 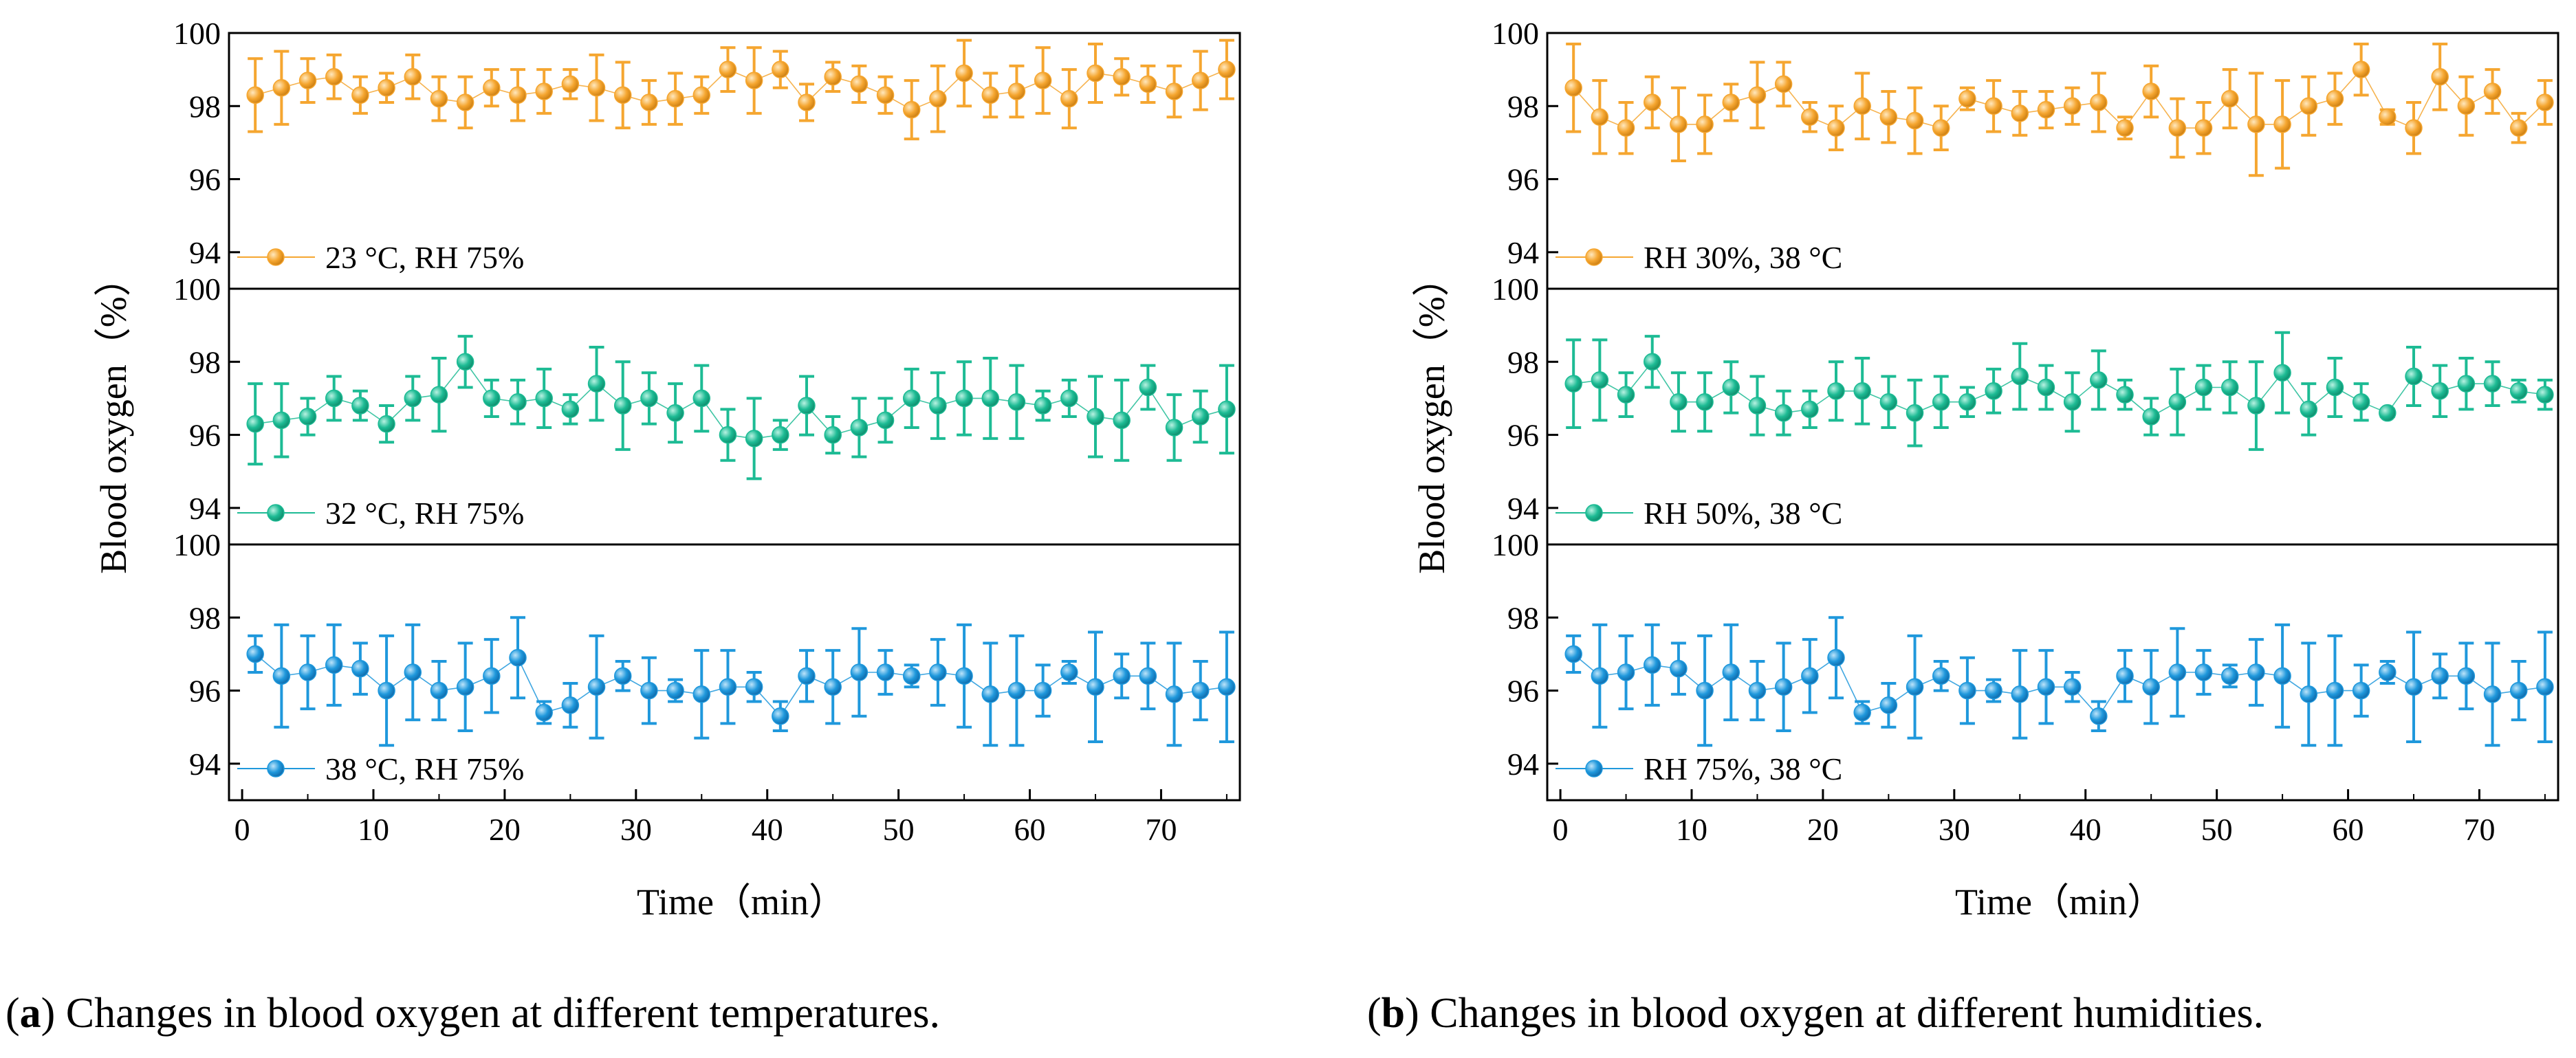 I want to click on plot-frame, so click(x=734, y=672).